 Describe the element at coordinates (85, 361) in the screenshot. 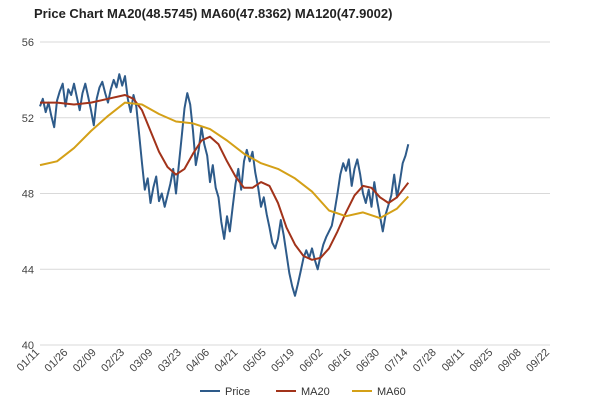

I see `x-tick-label: 02/09` at that location.